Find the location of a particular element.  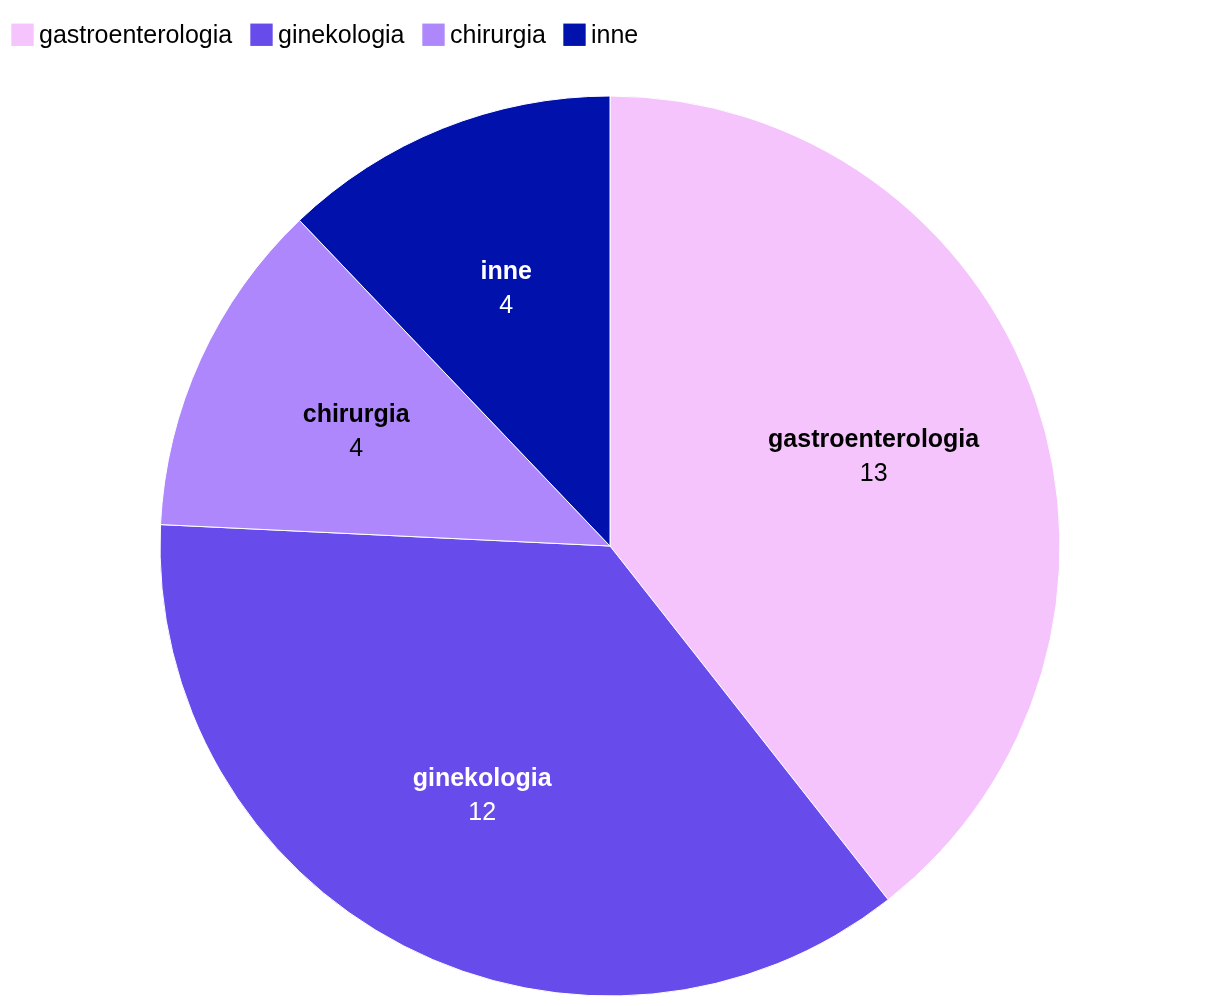

data-label: 13 is located at coordinates (873, 471).